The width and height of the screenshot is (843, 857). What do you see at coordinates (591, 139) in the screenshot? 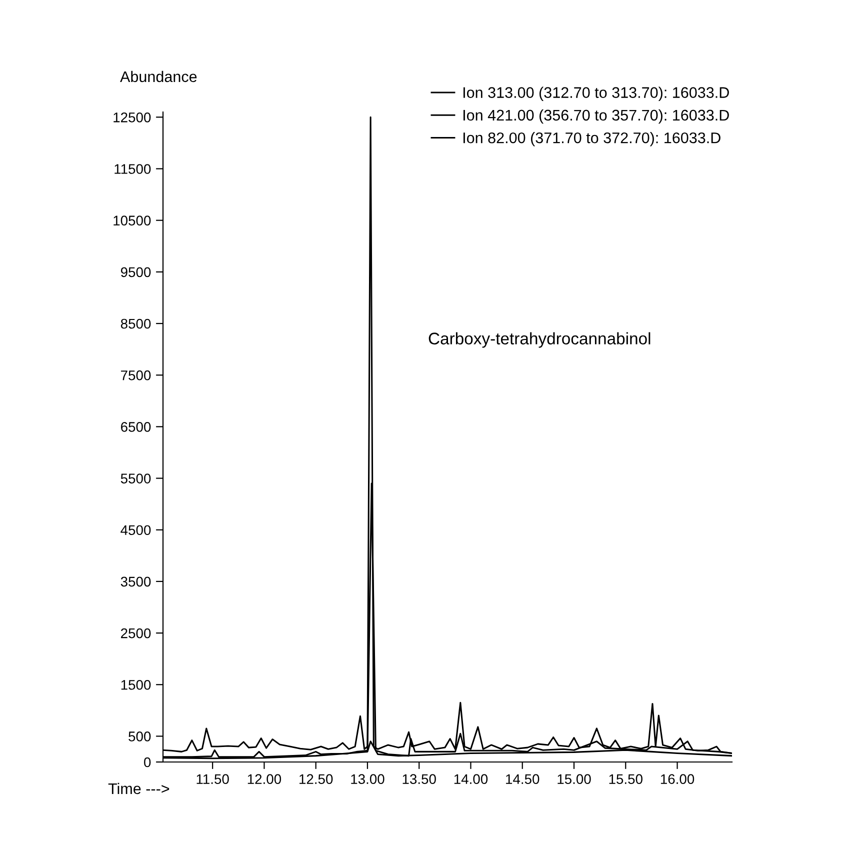
I see `legend-label: Ion 82.00 (371.70 to 372.70): 16033.D` at bounding box center [591, 139].